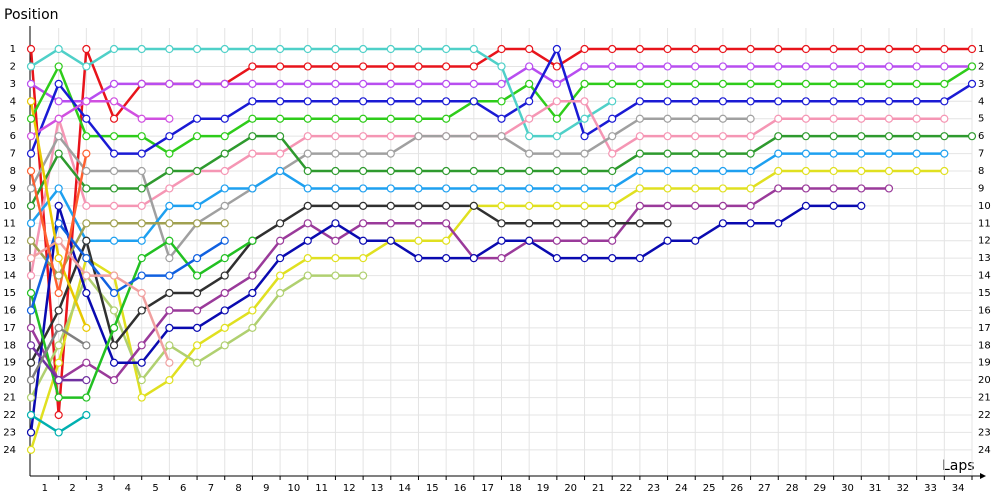 This screenshot has height=500, width=1000. I want to click on y-tick-label-right: 16, so click(984, 310).